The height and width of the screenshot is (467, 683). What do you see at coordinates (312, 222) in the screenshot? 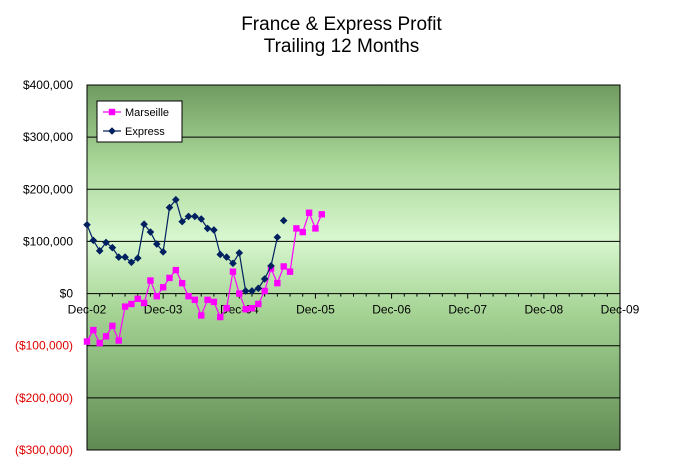
I see `marseille-line` at bounding box center [312, 222].